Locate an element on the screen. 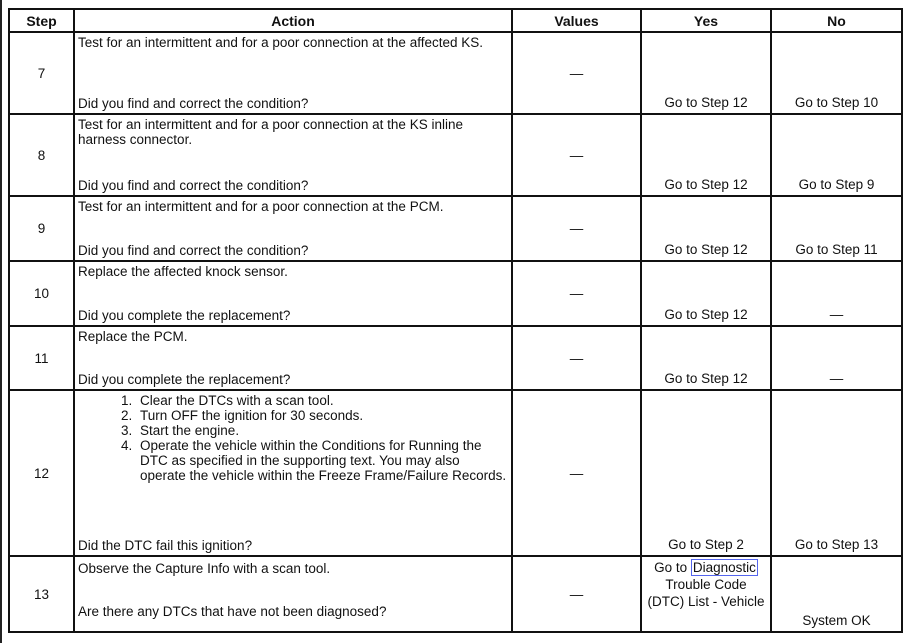 The height and width of the screenshot is (643, 908). left-edge-line is located at coordinates (1, 321).